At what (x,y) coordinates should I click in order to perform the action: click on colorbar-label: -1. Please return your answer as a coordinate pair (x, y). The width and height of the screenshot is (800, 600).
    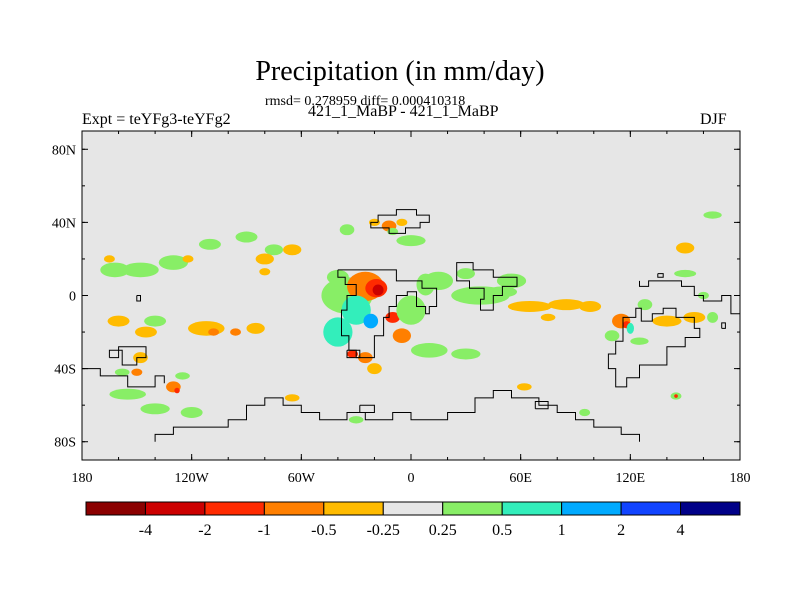
    Looking at the image, I should click on (264, 530).